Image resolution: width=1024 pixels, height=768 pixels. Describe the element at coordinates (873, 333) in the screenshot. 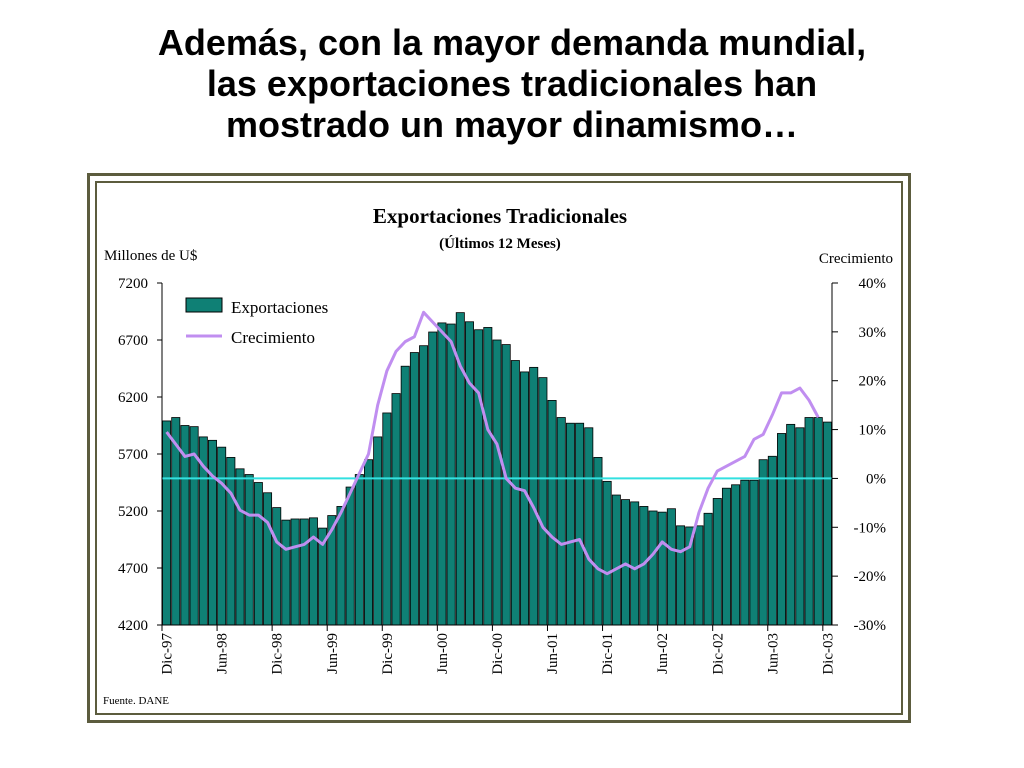

I see `y-right-tick-label: 30%` at that location.